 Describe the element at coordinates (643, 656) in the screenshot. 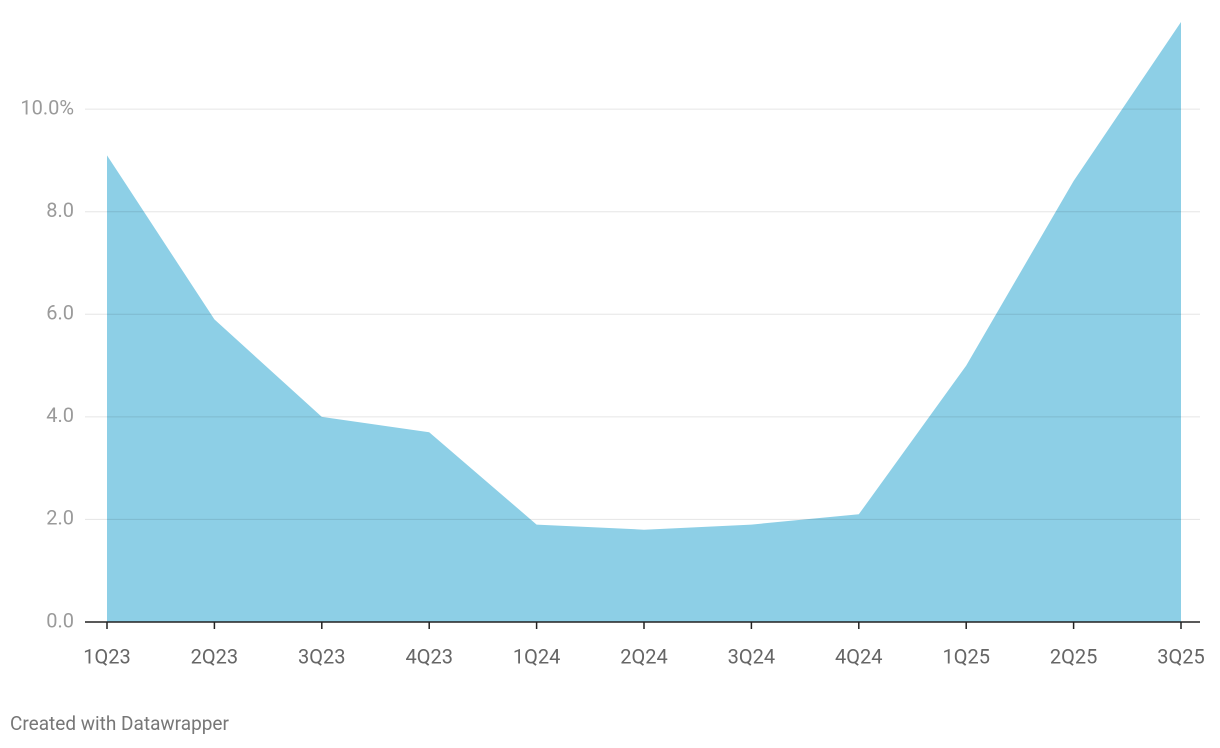

I see `x-tick-label: 2Q24` at that location.